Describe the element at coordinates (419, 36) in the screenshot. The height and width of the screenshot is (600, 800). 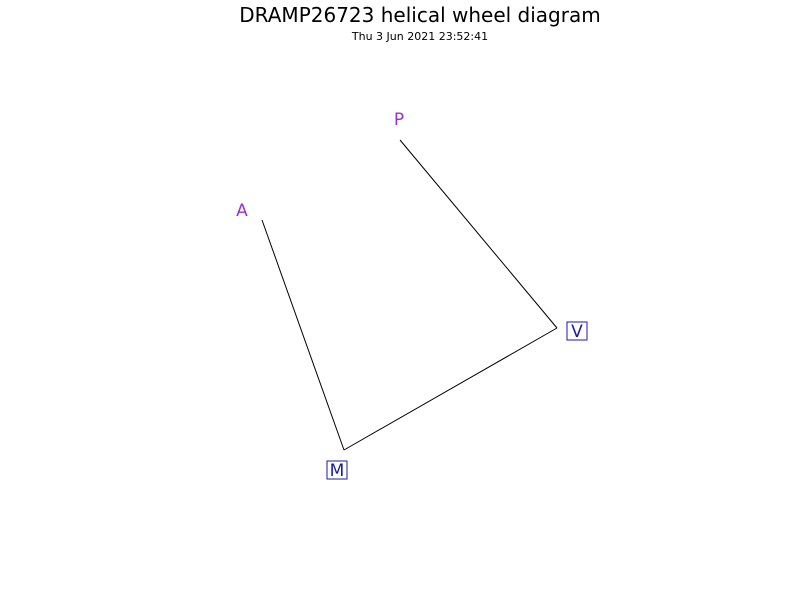
I see `diagram-timestamp: Thu 3 Jun 2021 23:52:41` at that location.